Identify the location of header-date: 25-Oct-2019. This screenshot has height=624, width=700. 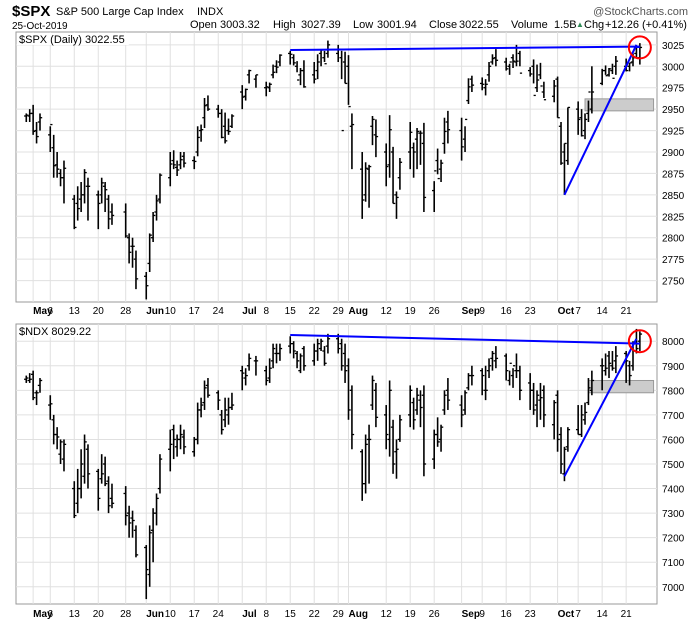
(40, 26).